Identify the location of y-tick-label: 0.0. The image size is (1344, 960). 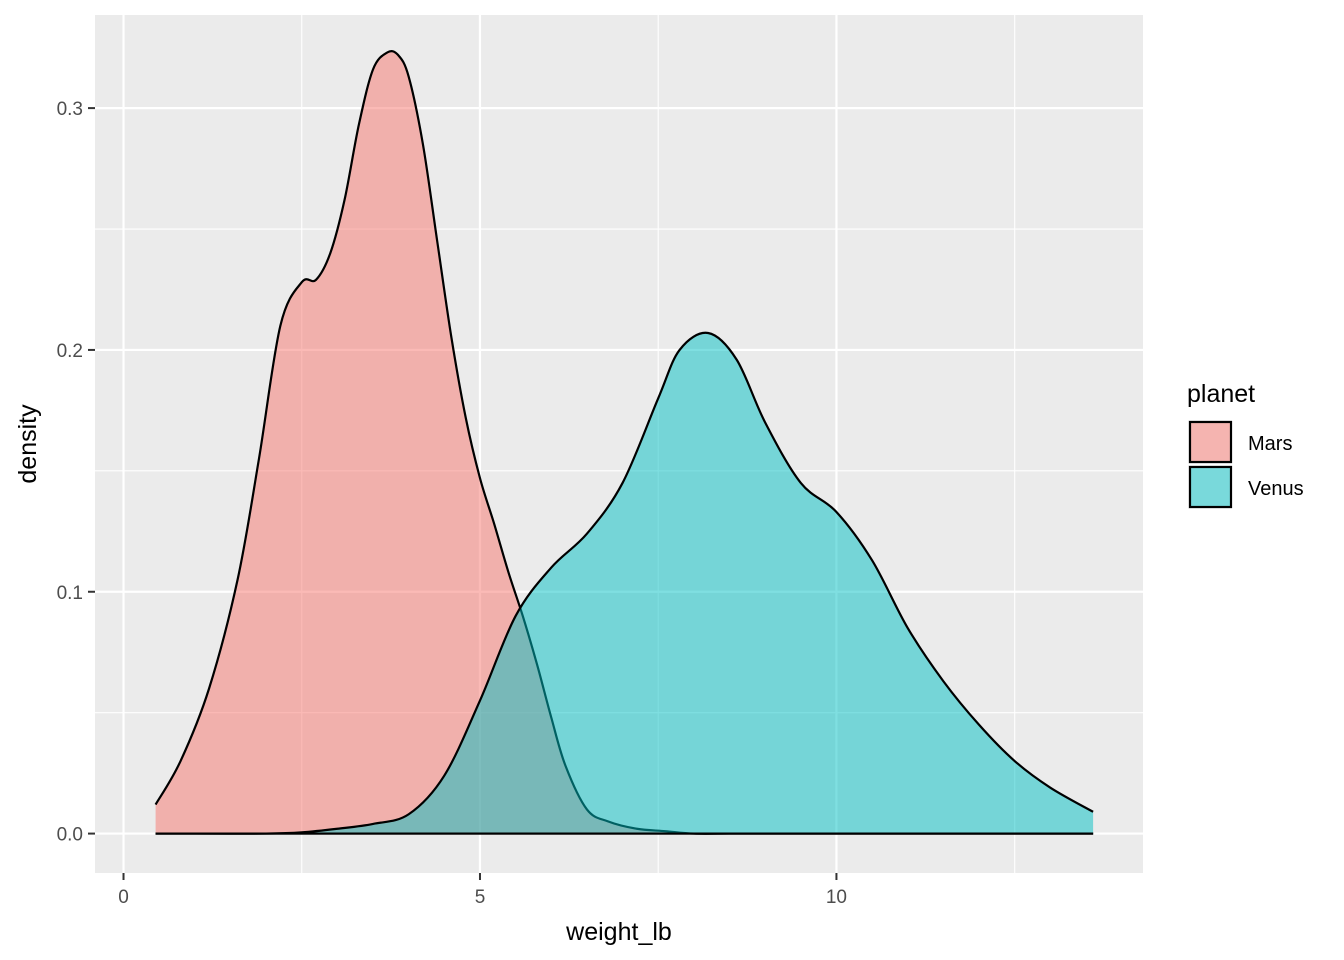
(70, 835).